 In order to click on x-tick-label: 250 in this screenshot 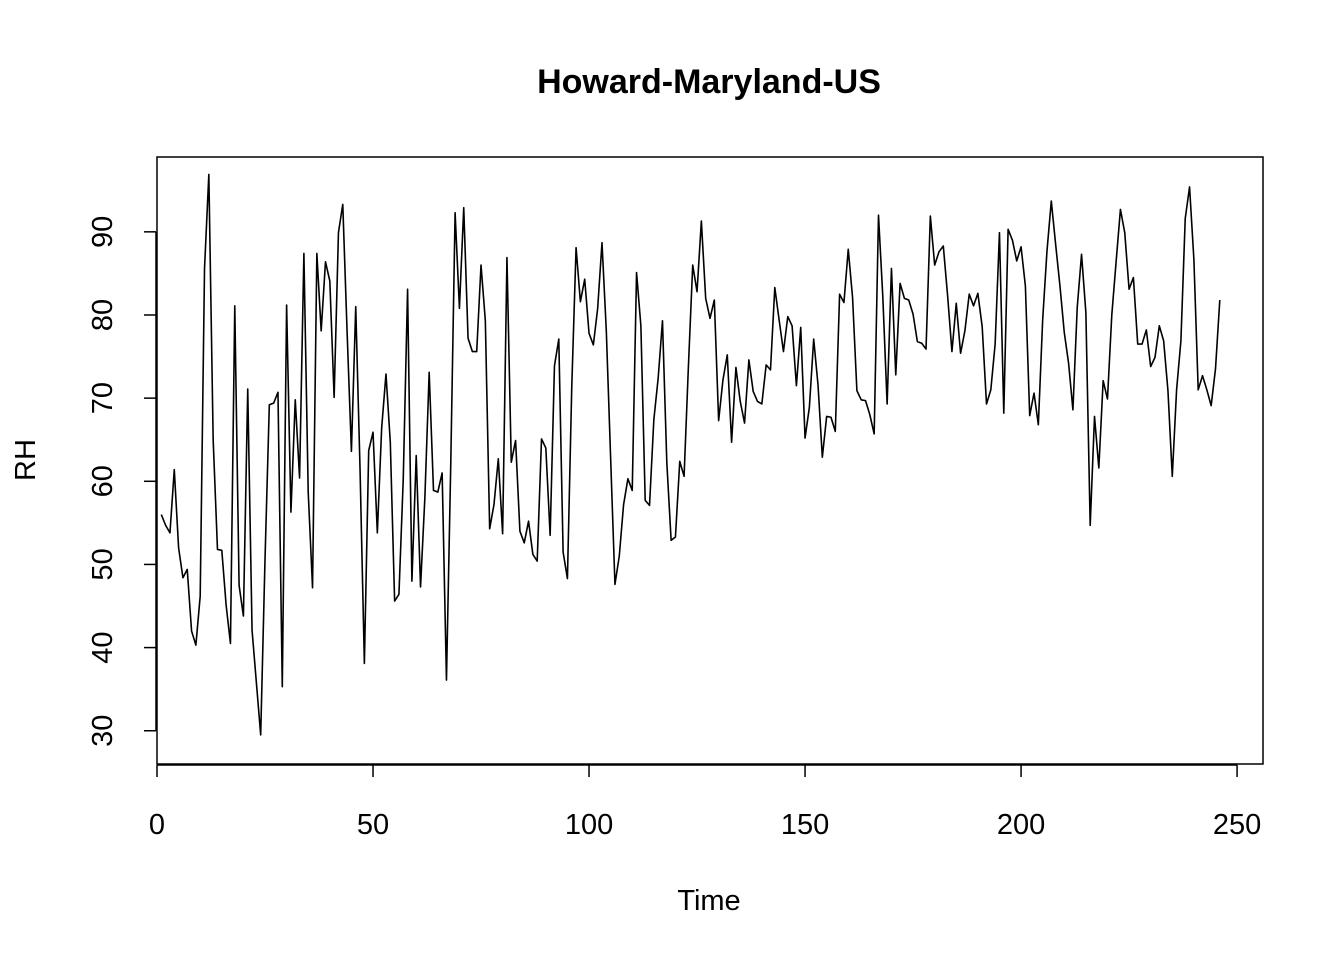, I will do `click(1237, 825)`.